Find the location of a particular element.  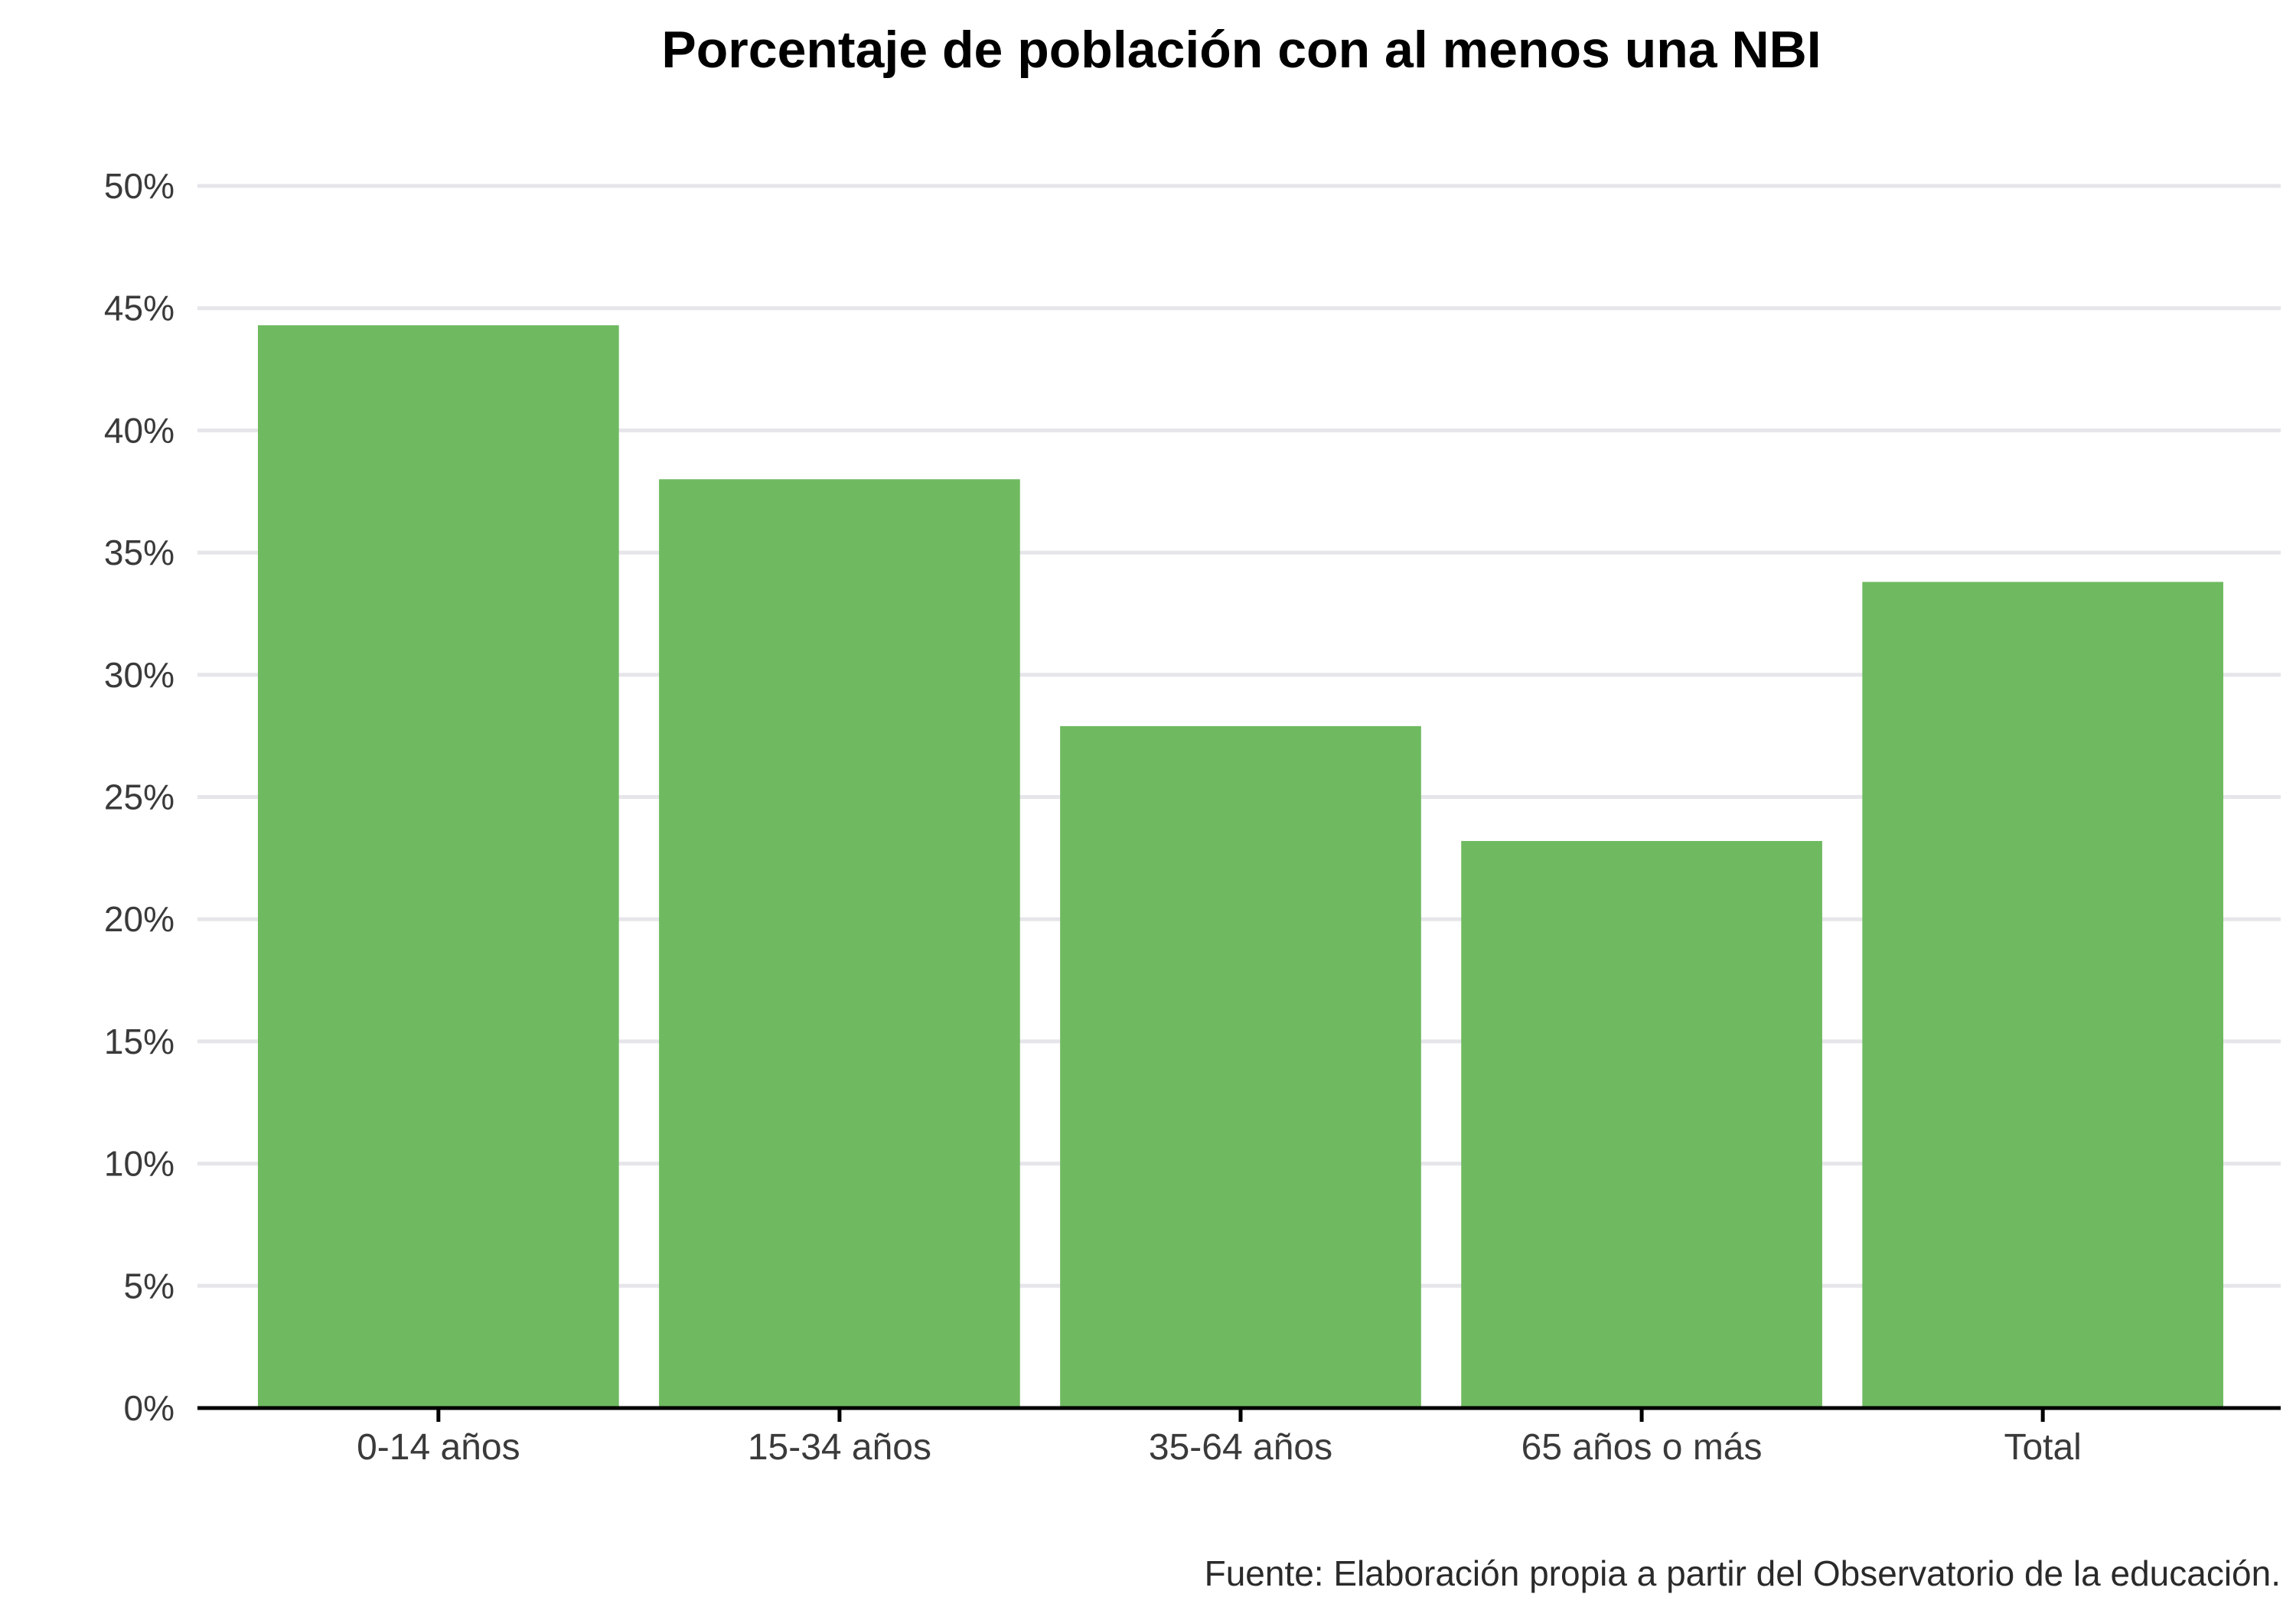

y-tick-label: 25% is located at coordinates (139, 797).